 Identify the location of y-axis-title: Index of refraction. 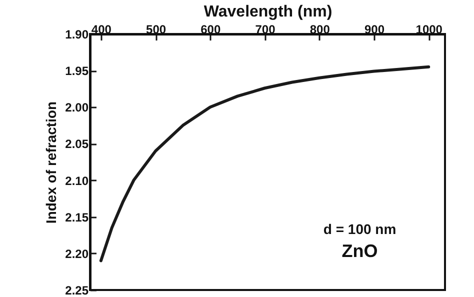
(51, 162).